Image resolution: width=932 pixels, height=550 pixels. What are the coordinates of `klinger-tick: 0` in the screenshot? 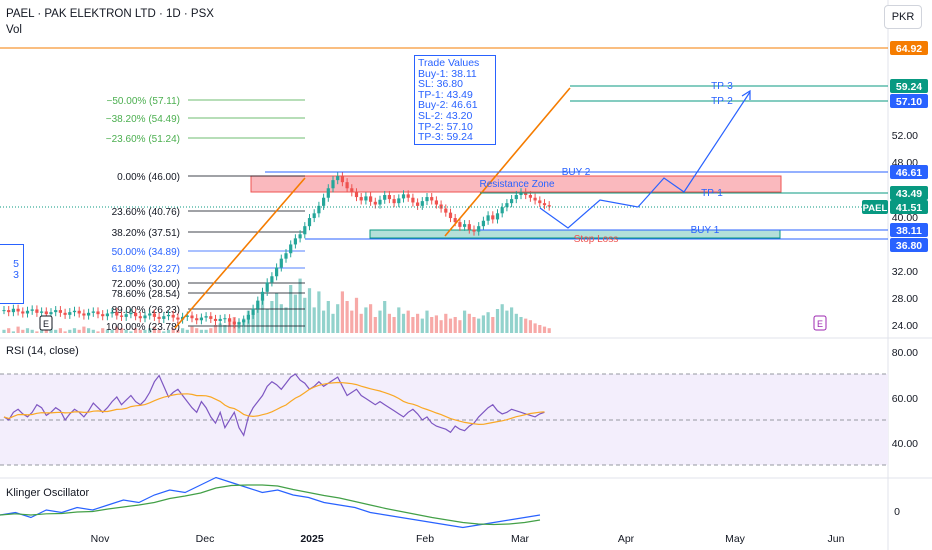 It's located at (897, 512).